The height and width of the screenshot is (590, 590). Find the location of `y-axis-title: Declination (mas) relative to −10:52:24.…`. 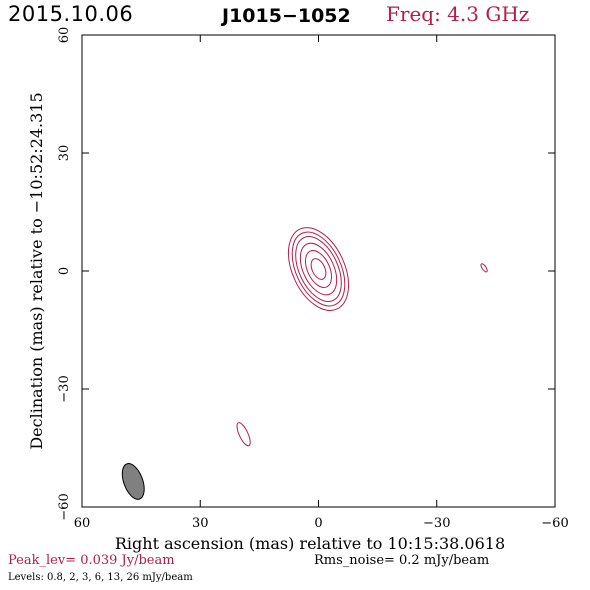

y-axis-title: Declination (mas) relative to −10:52:24.… is located at coordinates (36, 270).